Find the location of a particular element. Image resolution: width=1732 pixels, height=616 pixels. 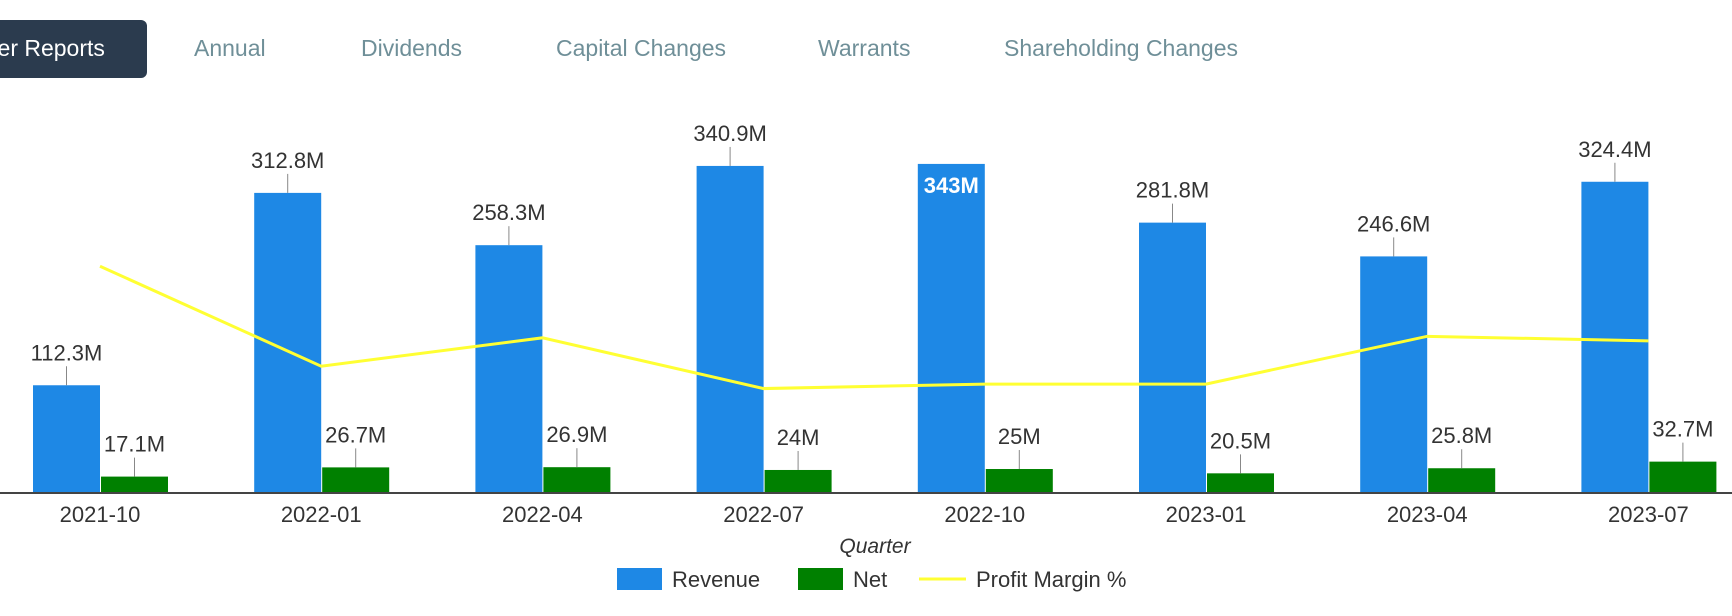

revenue-data-label: 112.3M is located at coordinates (67, 352).